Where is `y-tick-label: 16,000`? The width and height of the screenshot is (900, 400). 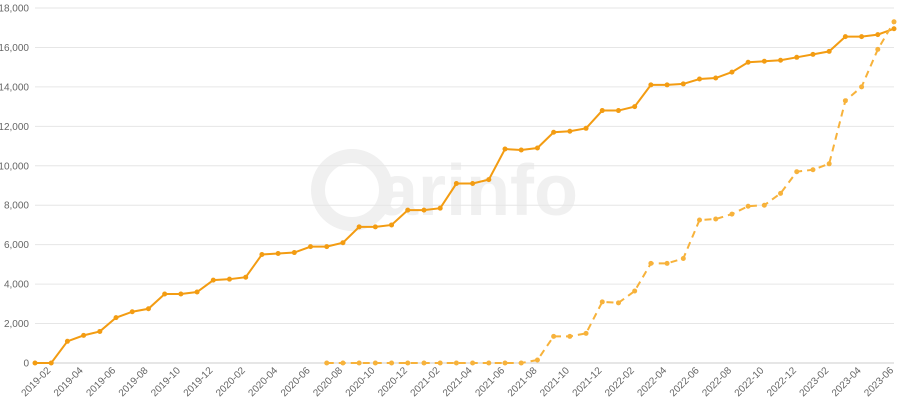
y-tick-label: 16,000 is located at coordinates (14, 48).